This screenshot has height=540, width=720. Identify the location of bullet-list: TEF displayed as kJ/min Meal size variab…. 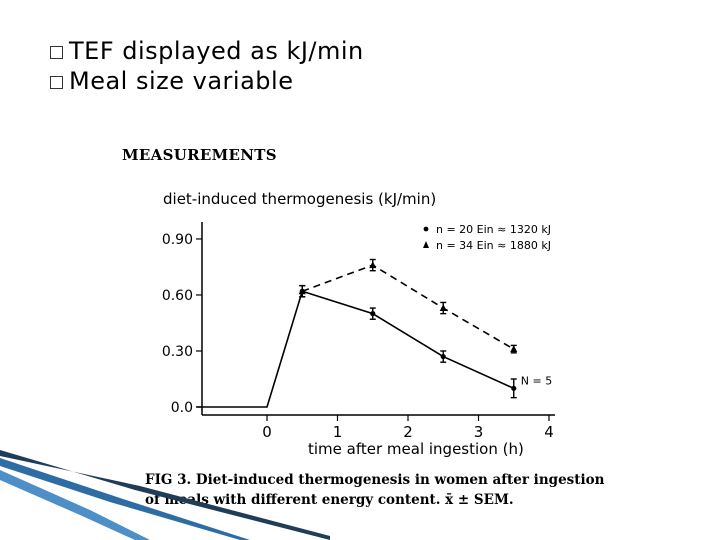
(207, 66).